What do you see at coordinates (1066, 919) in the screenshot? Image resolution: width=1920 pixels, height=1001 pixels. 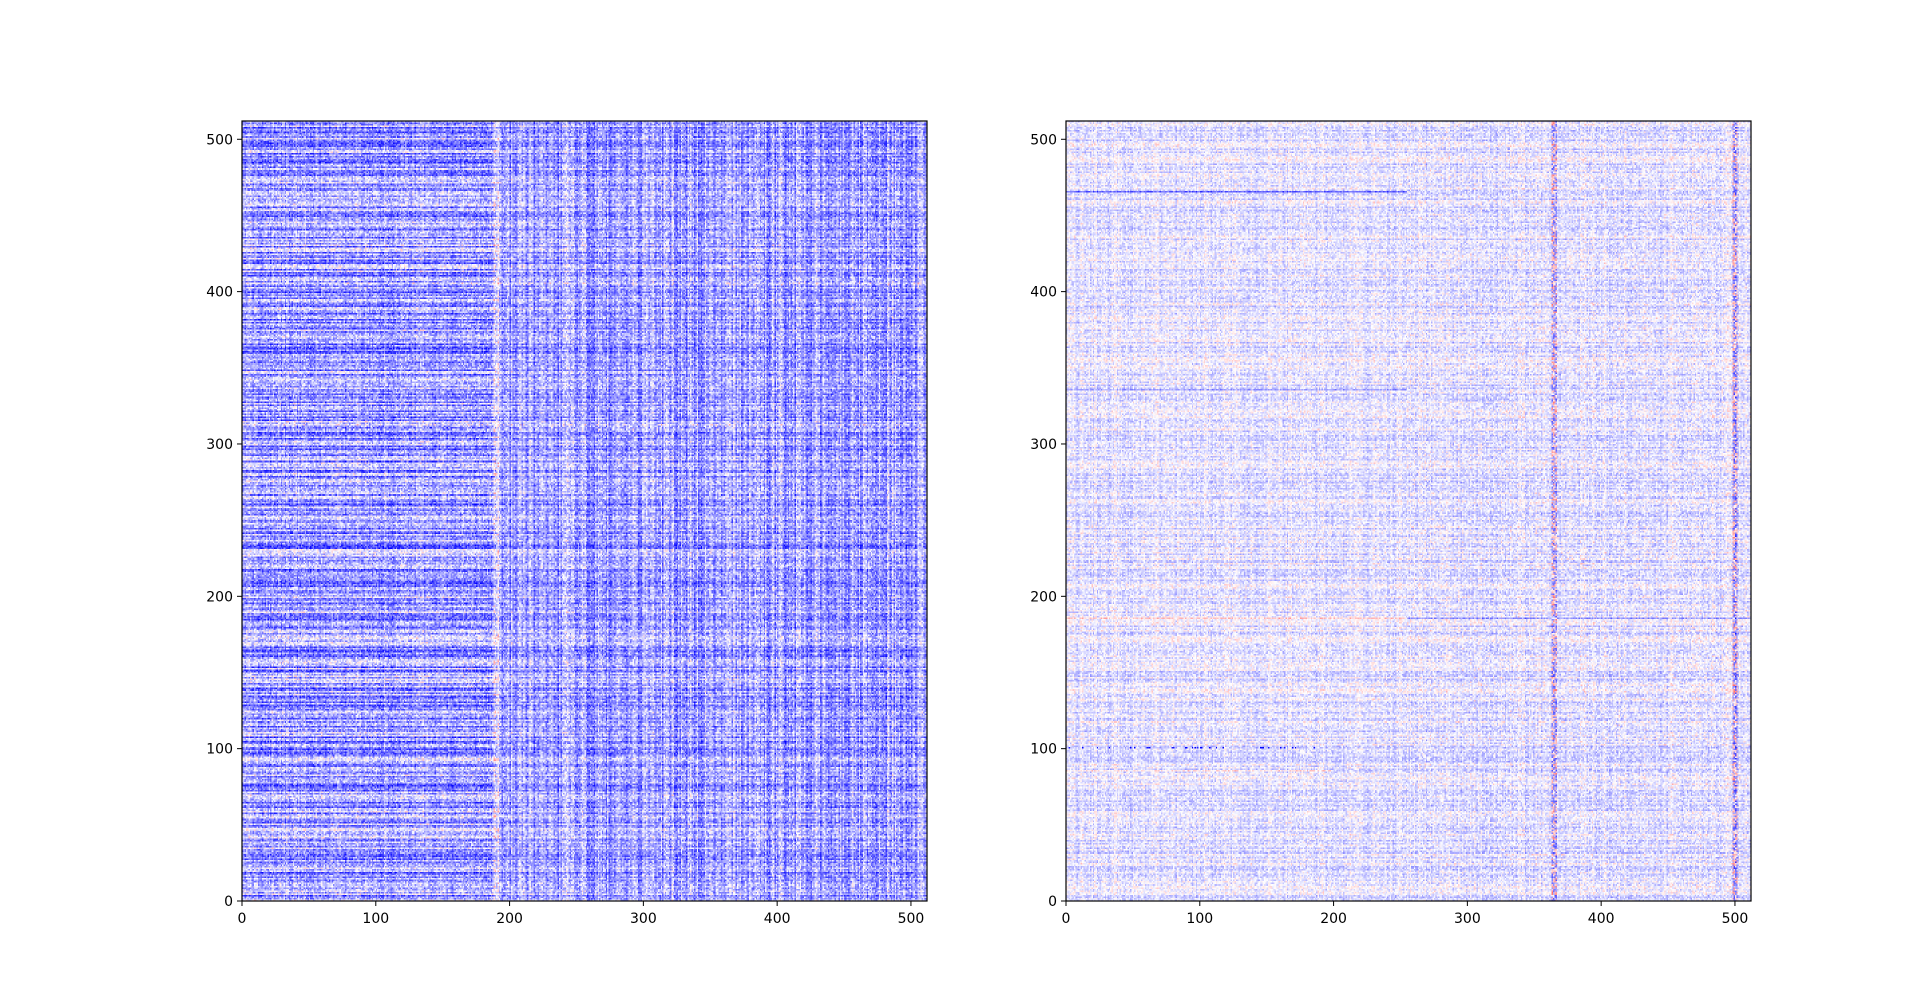 I see `heatmap-right-xtick-label: 0` at bounding box center [1066, 919].